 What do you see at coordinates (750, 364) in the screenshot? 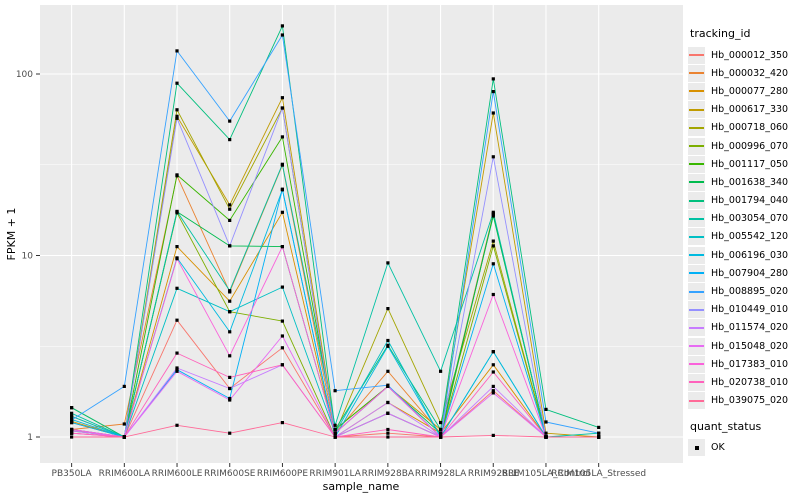
I see `legend-label: Hb_017383_010` at bounding box center [750, 364].